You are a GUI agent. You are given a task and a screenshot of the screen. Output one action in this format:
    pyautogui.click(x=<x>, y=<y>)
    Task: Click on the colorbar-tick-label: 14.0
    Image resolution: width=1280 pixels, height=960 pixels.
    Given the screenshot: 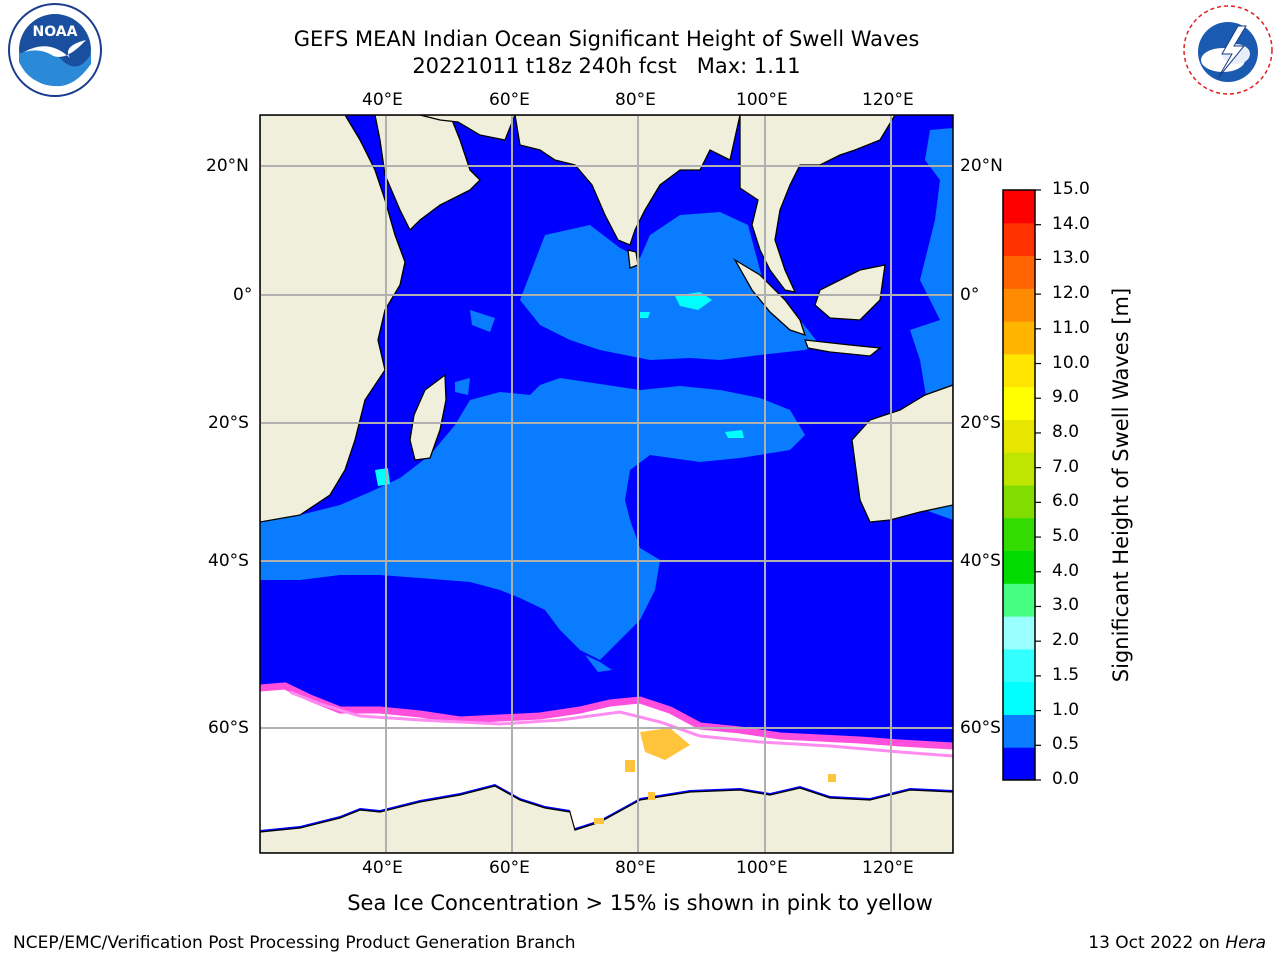 What is the action you would take?
    pyautogui.click(x=1071, y=223)
    